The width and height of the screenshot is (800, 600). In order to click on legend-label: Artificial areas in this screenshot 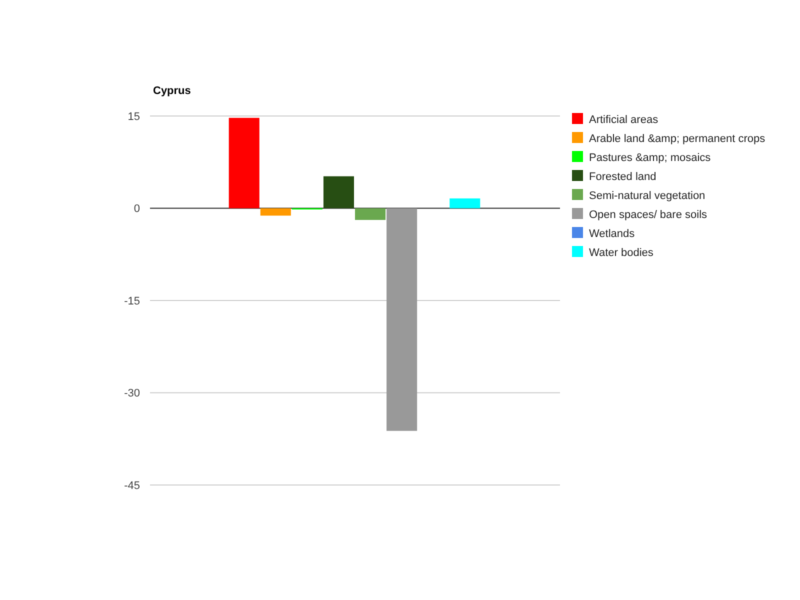, I will do `click(624, 120)`.